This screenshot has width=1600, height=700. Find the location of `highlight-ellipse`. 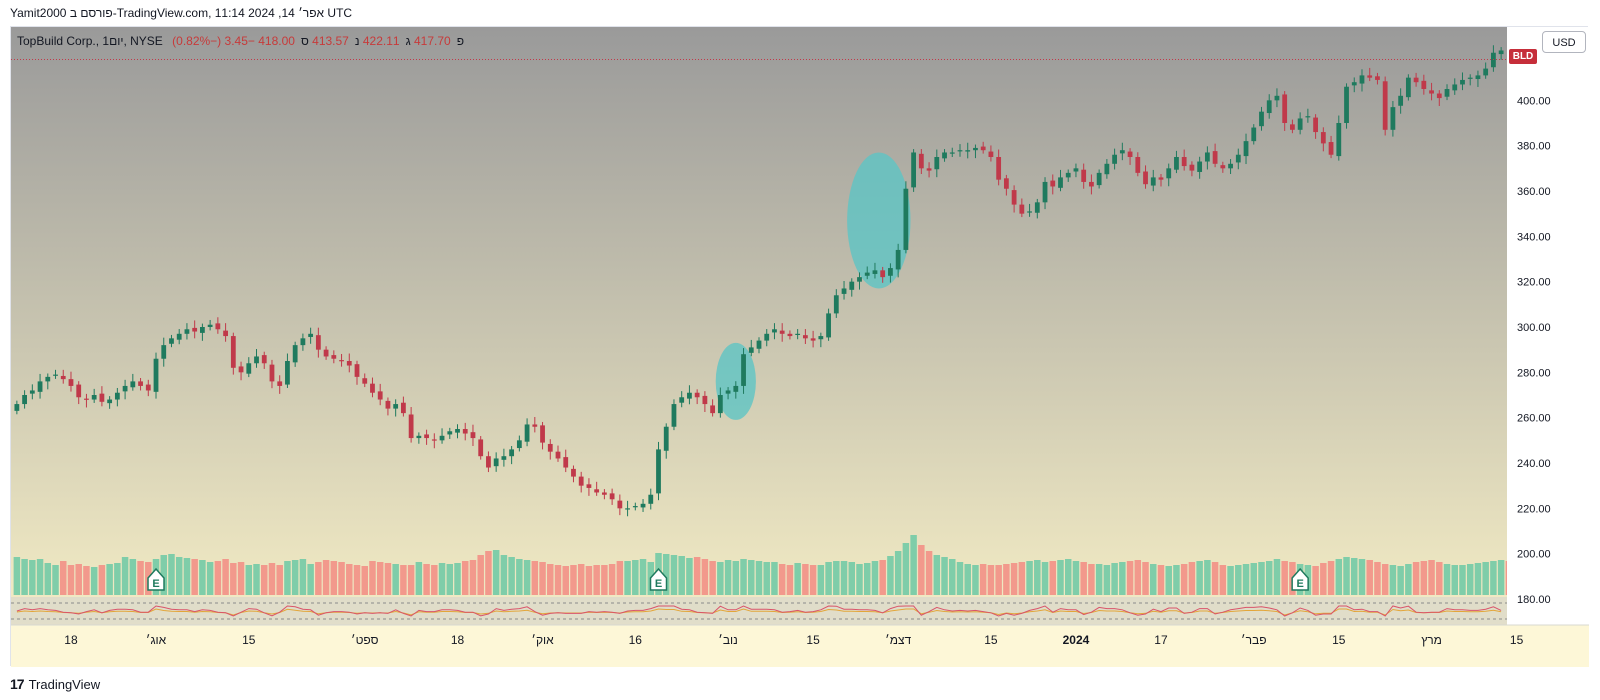

highlight-ellipse is located at coordinates (879, 220).